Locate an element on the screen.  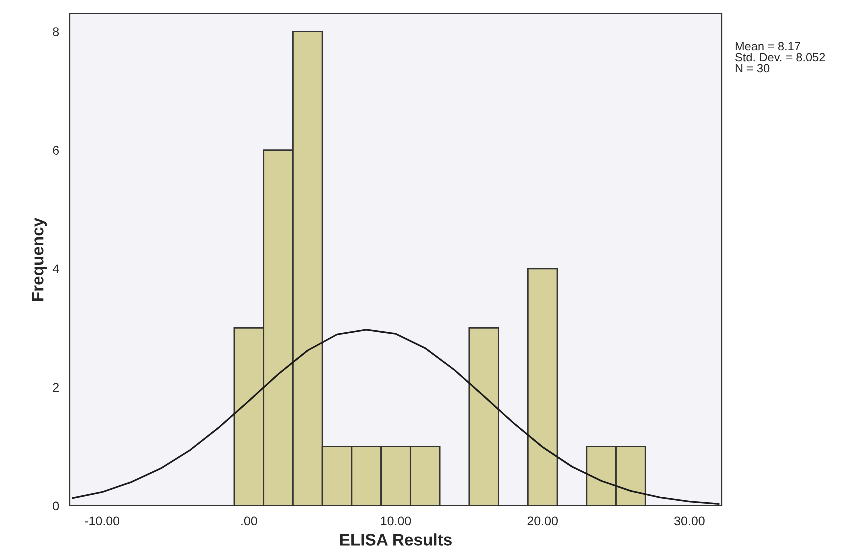
y-tick-label: 8 is located at coordinates (56, 32).